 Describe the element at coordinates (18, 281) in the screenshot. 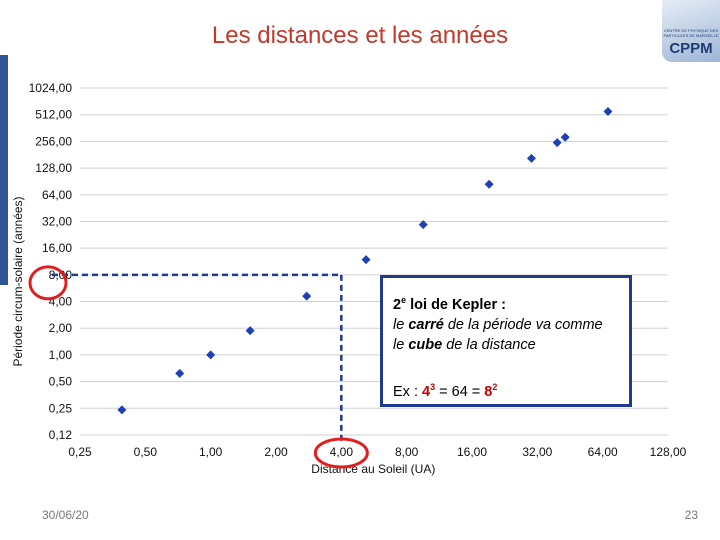

I see `y-axis-label: Période circum-solaire (années)` at that location.